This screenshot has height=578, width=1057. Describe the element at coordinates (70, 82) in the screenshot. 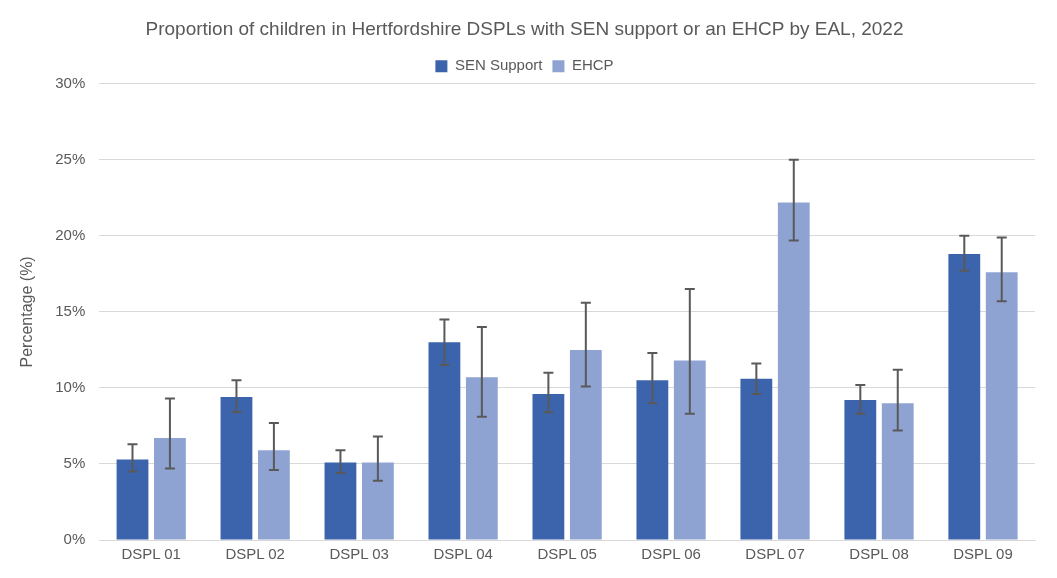

I see `y-tick-label: 30%` at that location.